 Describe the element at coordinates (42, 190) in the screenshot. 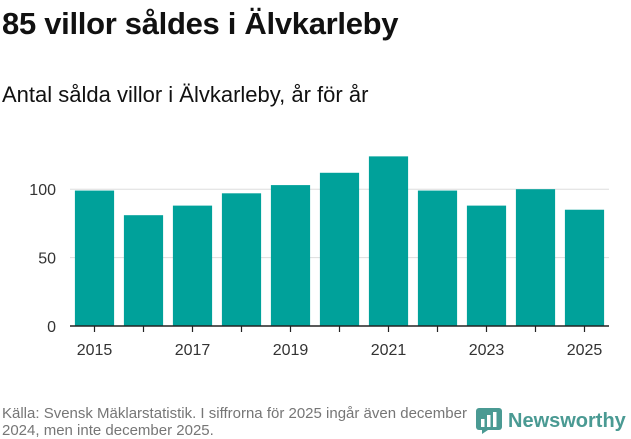

I see `y-tick-label: 100` at that location.